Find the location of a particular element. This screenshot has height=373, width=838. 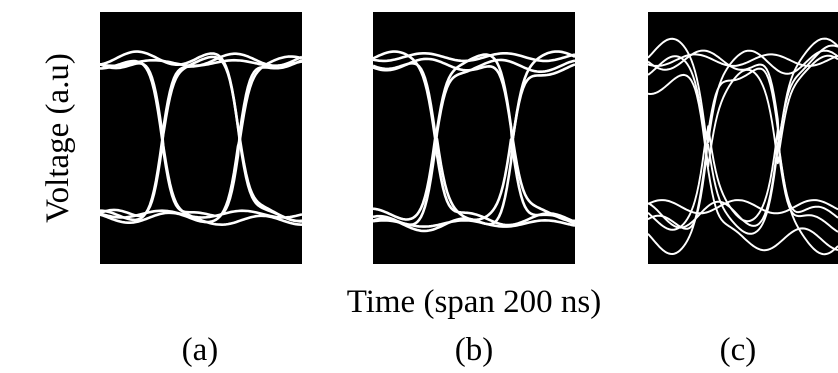

y-axis-label: Voltage (a.u) is located at coordinates (58, 138).